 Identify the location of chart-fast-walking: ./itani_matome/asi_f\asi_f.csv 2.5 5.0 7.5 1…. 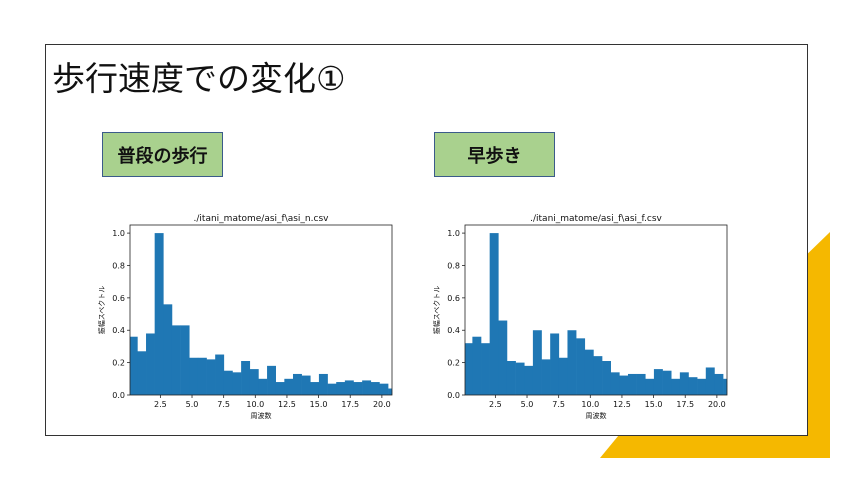
(580, 317).